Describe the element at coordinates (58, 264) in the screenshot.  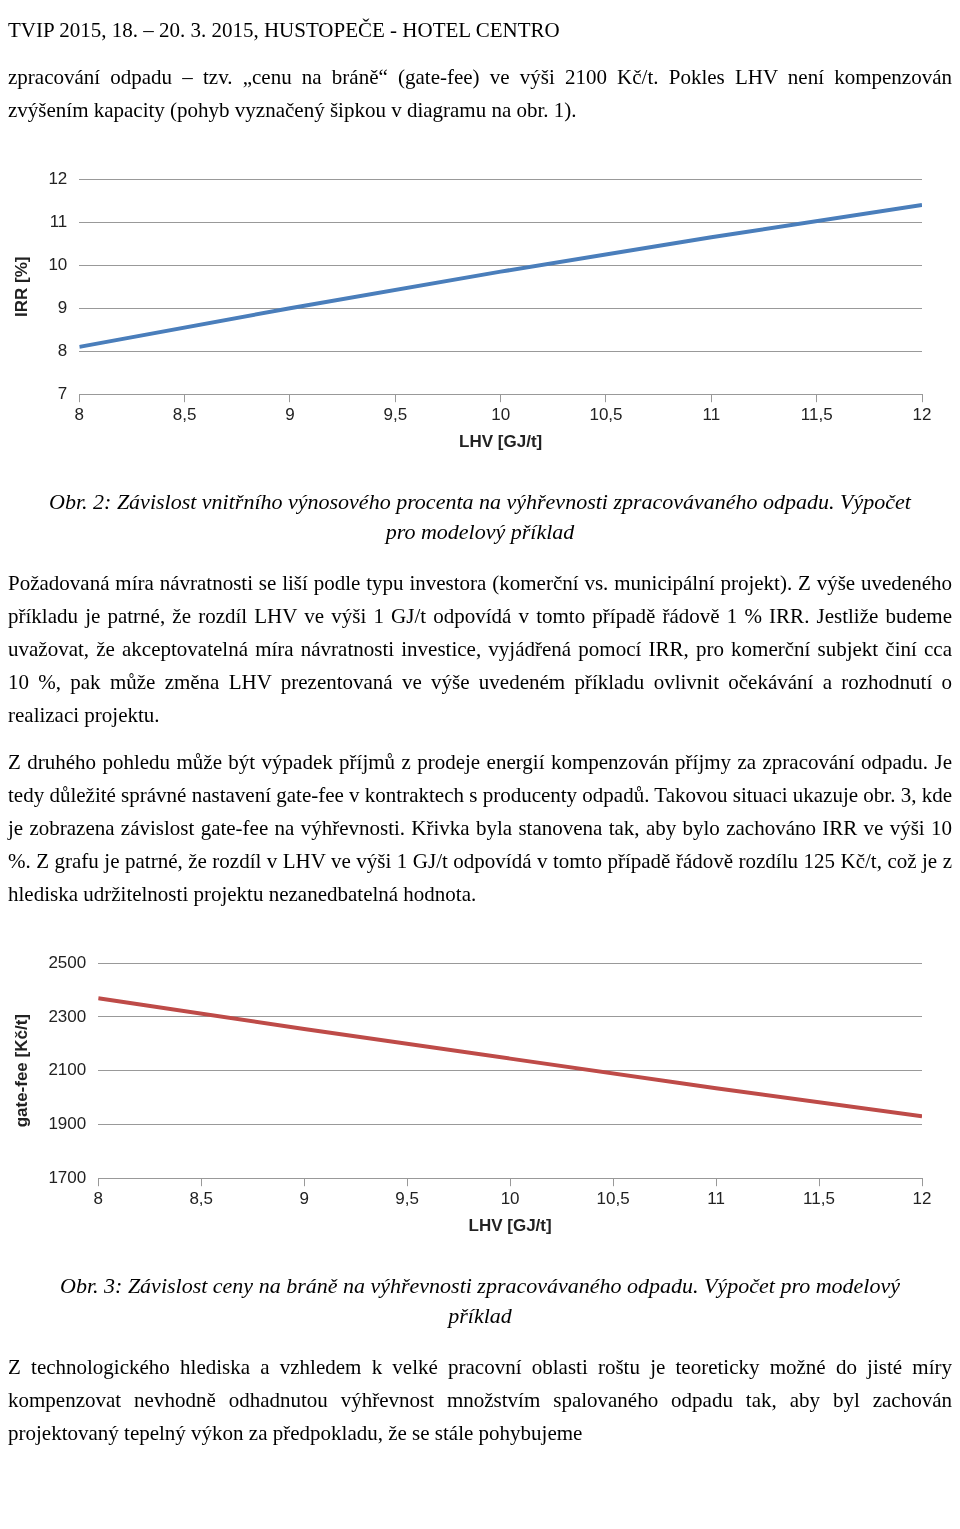
I see `y-tick-label: 10` at that location.